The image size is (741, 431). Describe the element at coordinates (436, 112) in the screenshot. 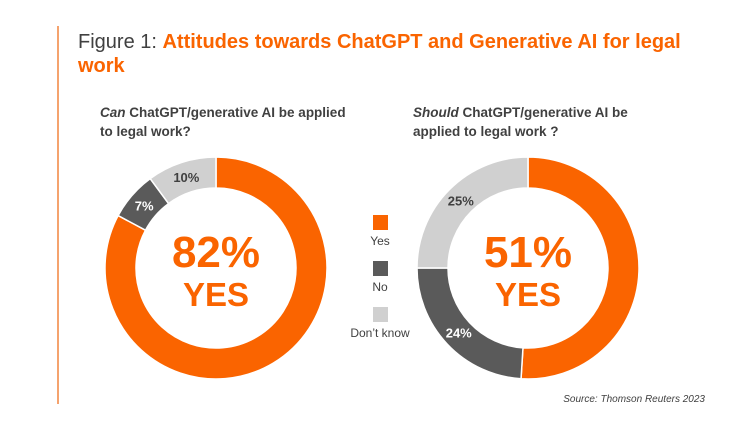

I see `question-should-emphasis: Should` at that location.